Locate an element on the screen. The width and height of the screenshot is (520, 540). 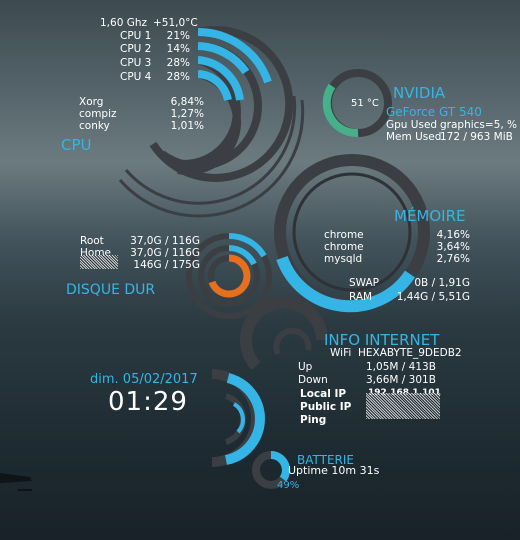
upload-label: Up is located at coordinates (305, 367).